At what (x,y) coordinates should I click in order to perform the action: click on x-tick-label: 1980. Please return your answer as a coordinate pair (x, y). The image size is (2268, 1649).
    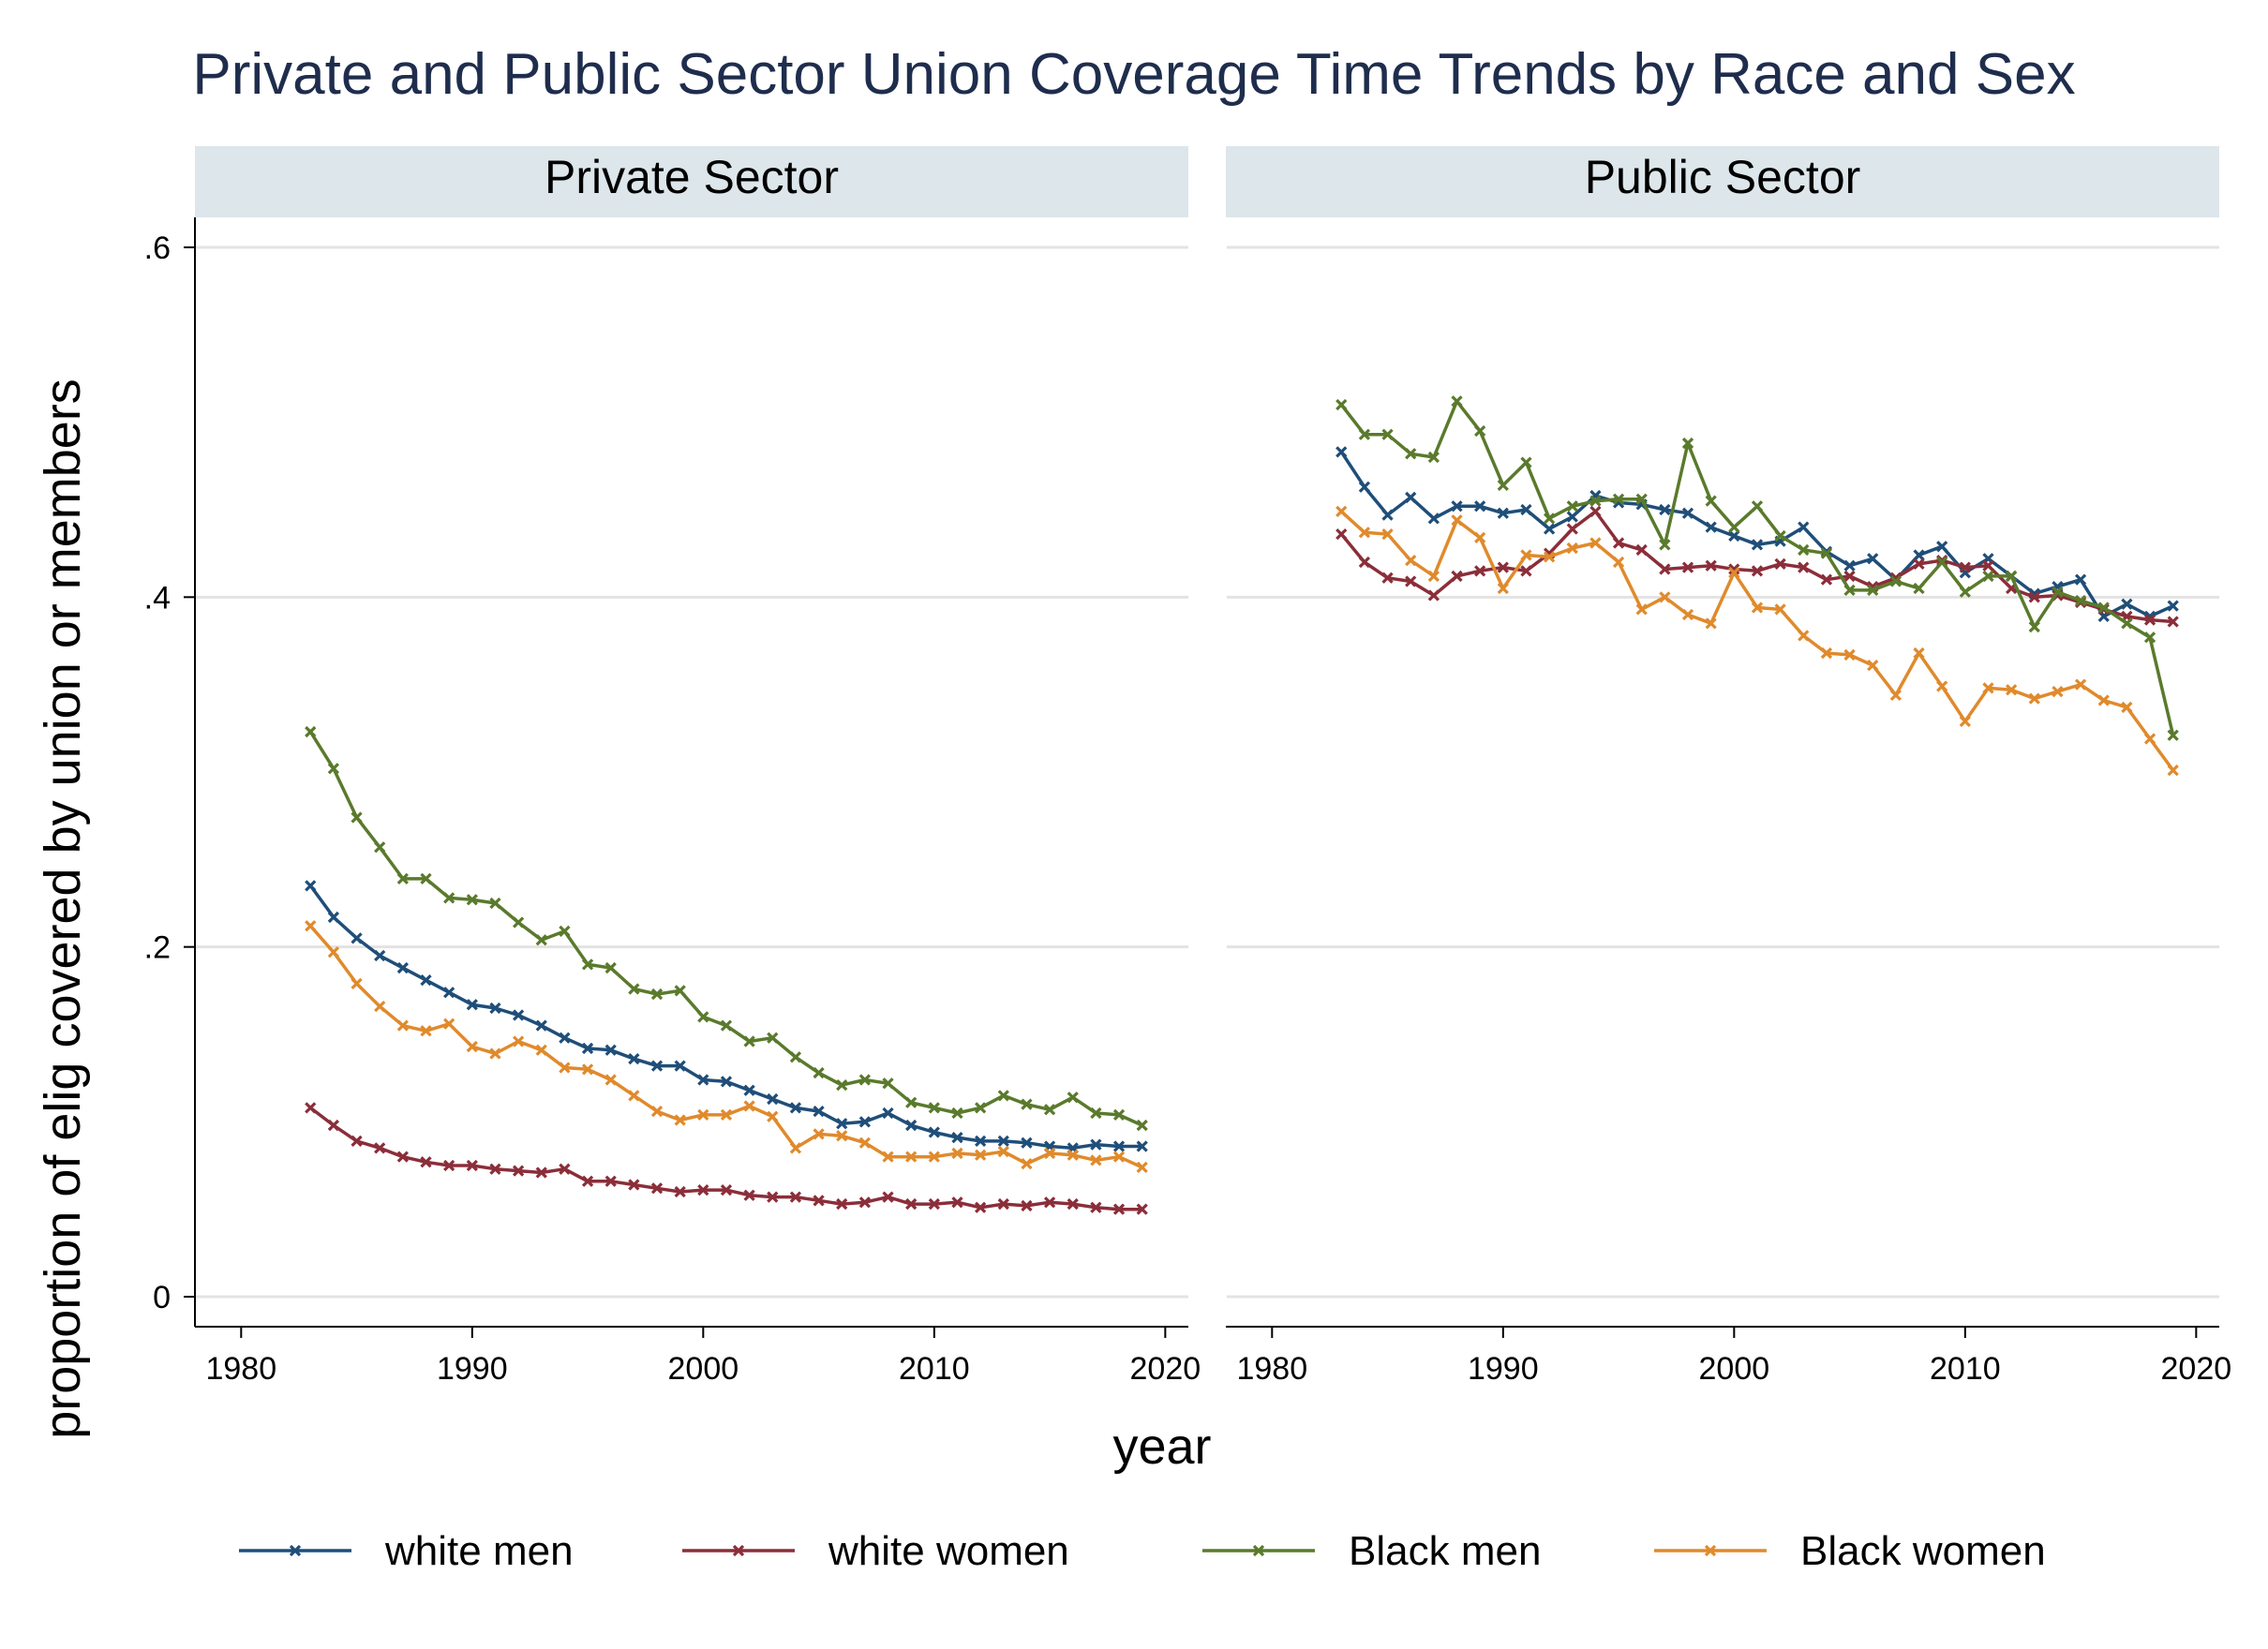
    Looking at the image, I should click on (240, 1369).